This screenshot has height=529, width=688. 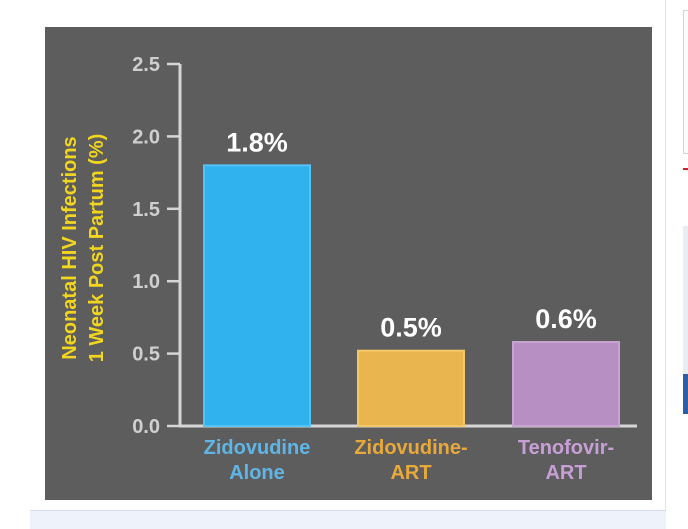 I want to click on data-label: 0.5%, so click(x=411, y=328).